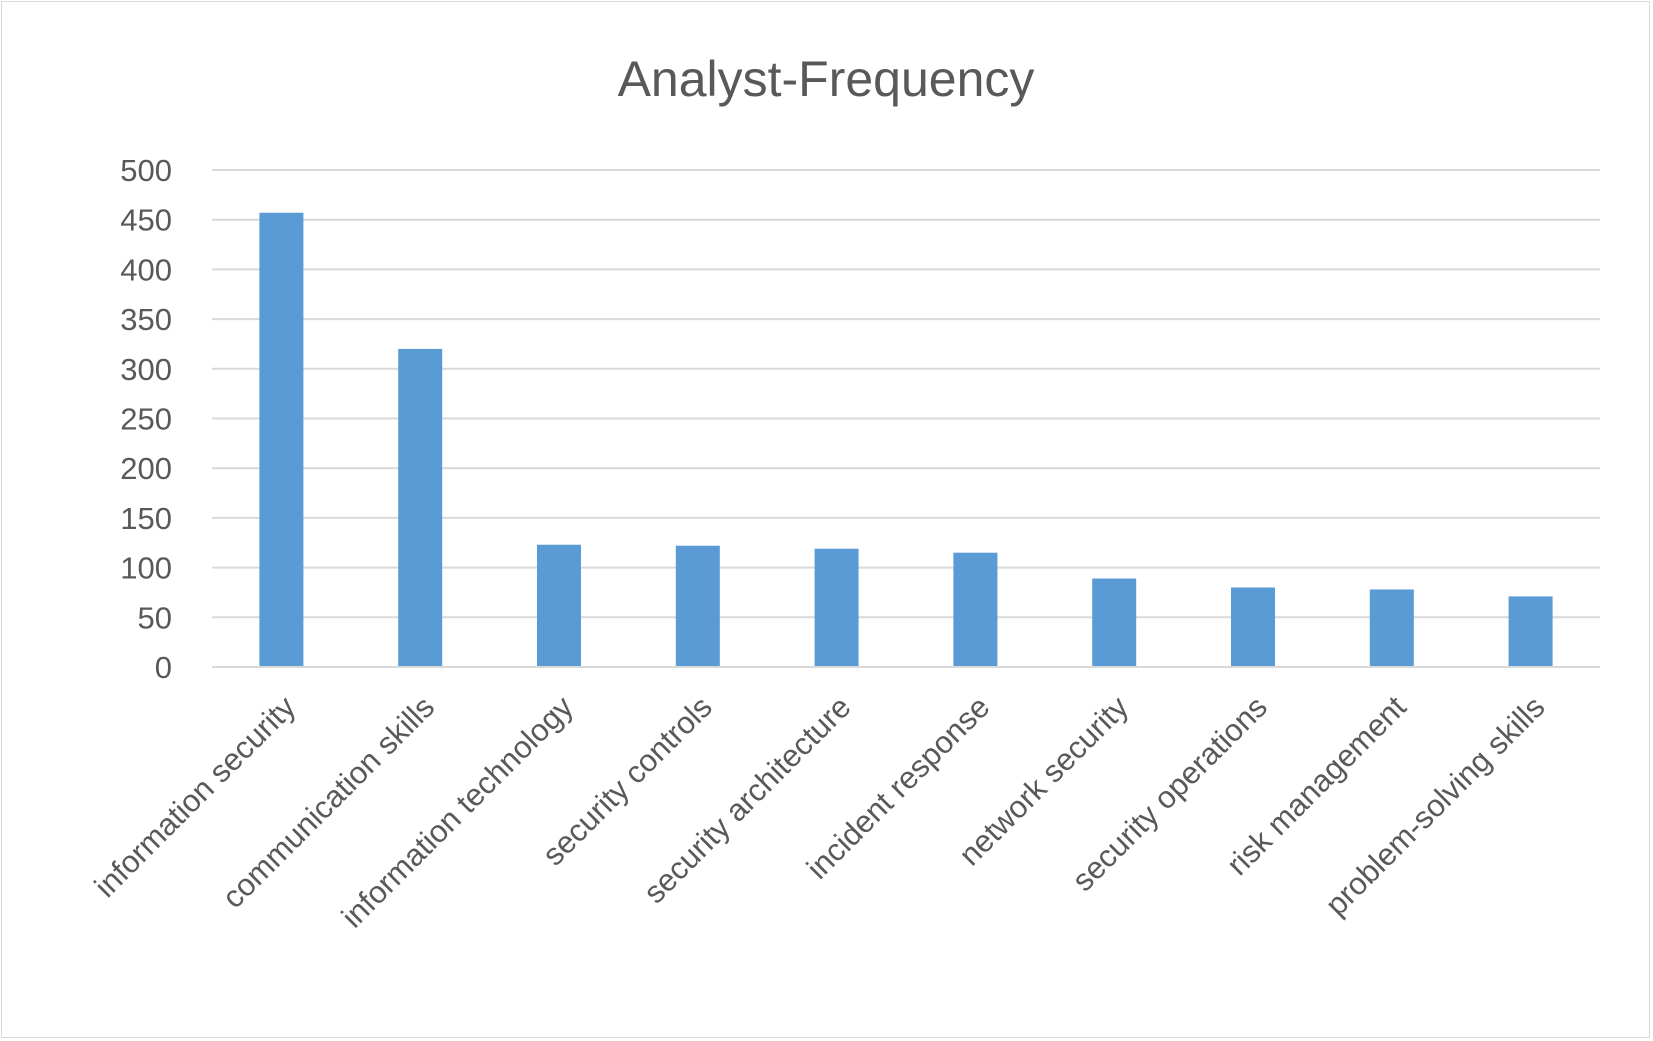 The height and width of the screenshot is (1041, 1653). Describe the element at coordinates (458, 812) in the screenshot. I see `x-tick-label: information technology` at that location.